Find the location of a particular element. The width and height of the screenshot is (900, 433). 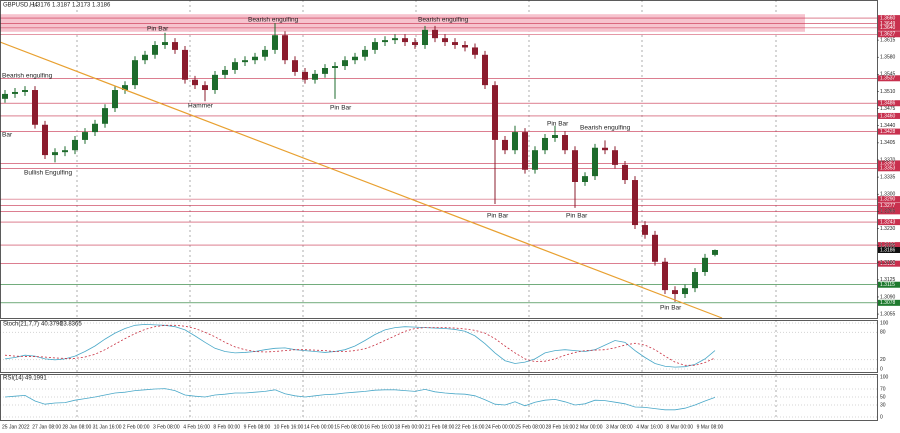

y-tick-label: 1.3475 is located at coordinates (888, 109).